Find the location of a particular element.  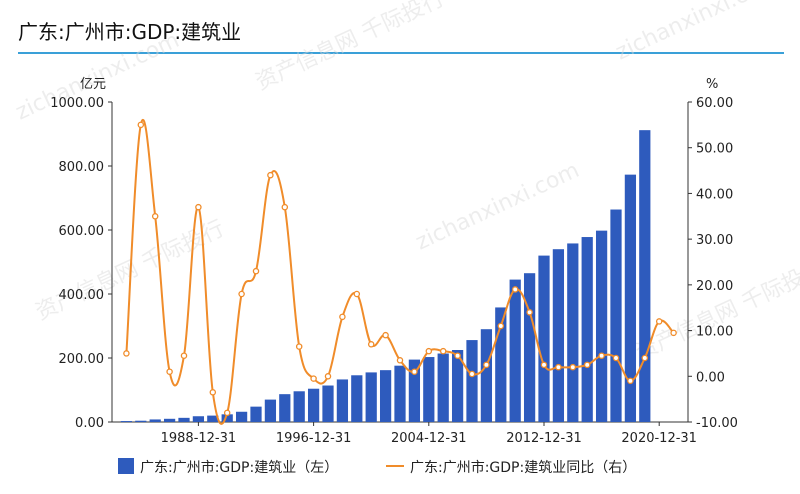

left-tick-label: 400.00 is located at coordinates (82, 295).